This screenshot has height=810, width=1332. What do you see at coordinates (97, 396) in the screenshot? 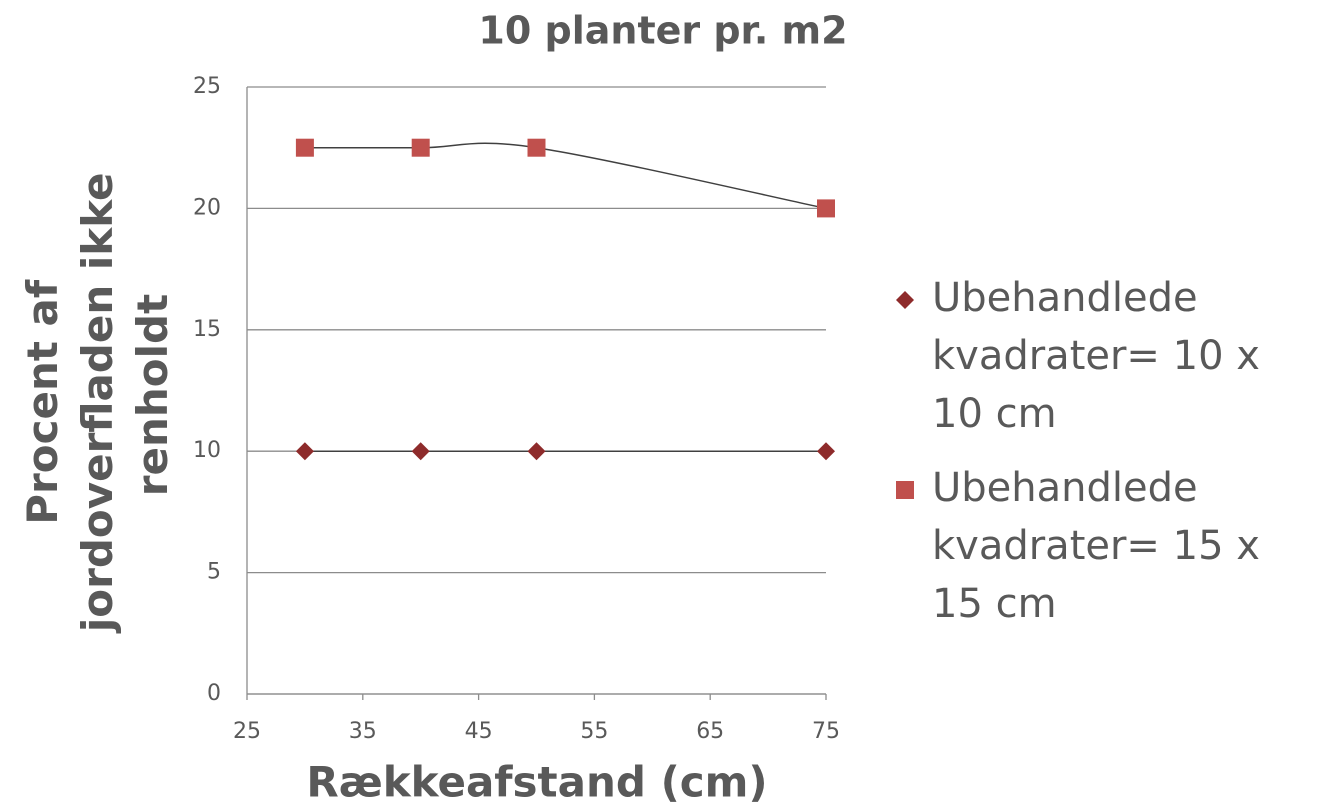
I see `y-axis-title: Procent af jordoverfladen ikke renholdt` at bounding box center [97, 396].